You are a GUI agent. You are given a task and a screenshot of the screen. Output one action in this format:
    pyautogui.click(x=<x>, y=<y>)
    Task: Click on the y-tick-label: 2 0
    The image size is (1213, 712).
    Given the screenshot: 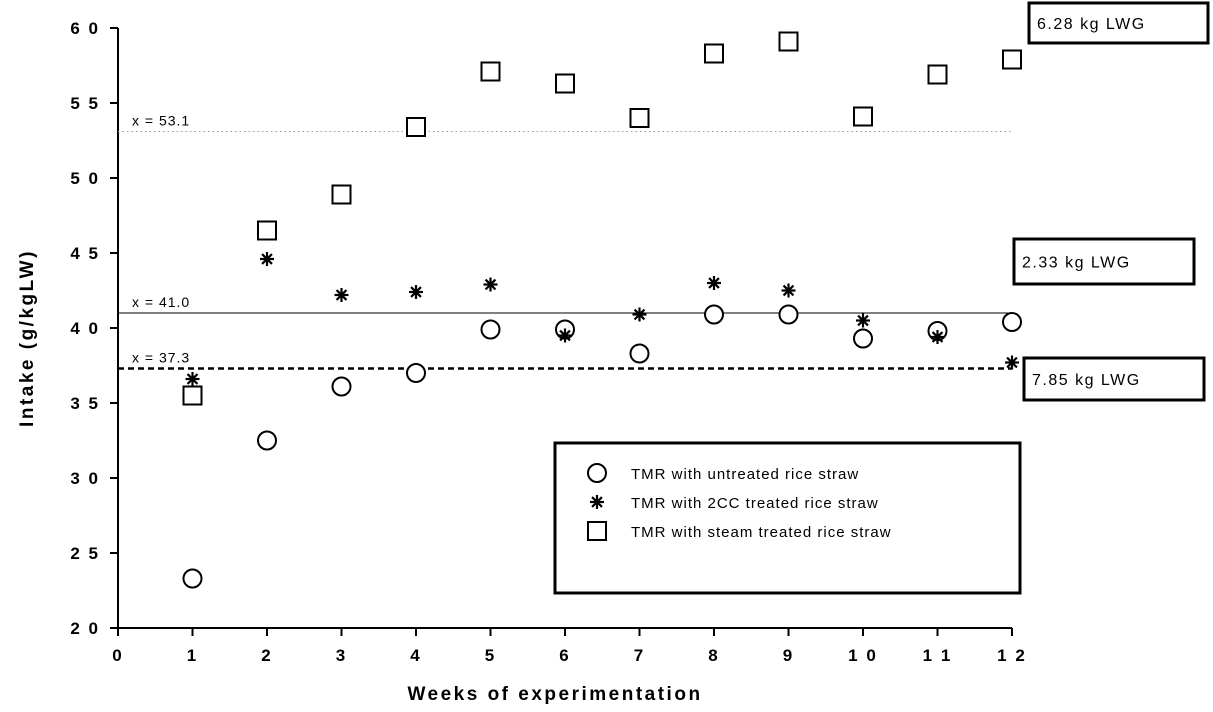 What is the action you would take?
    pyautogui.click(x=85, y=628)
    